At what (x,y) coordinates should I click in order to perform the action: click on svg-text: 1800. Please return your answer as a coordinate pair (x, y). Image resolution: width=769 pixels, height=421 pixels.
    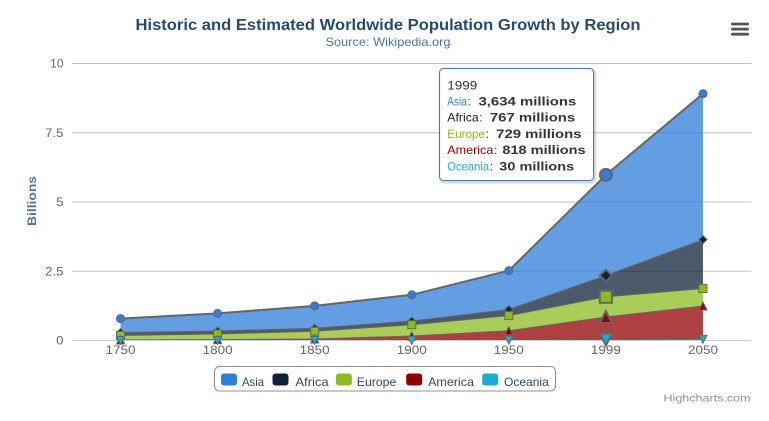
    Looking at the image, I should click on (218, 350).